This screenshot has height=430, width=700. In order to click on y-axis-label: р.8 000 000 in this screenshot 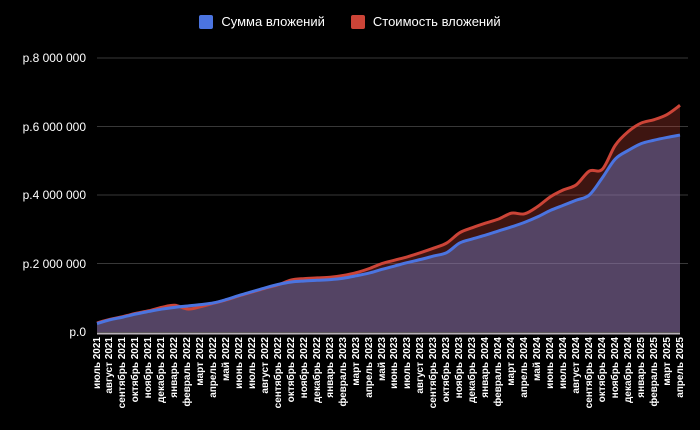, I will do `click(54, 58)`.